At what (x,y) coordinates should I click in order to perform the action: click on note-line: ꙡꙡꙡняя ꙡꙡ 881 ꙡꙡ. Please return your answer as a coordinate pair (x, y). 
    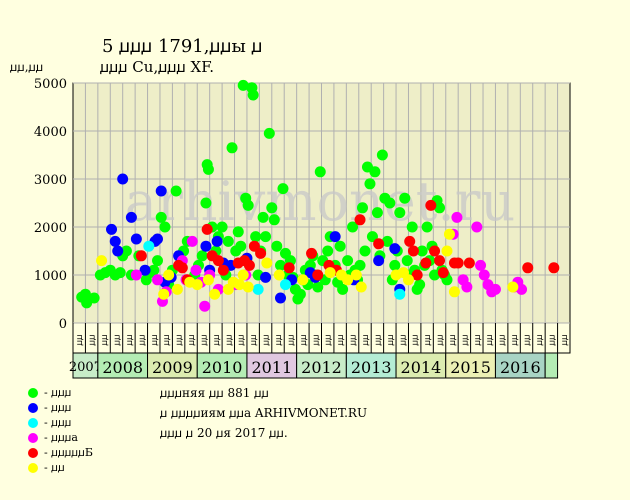
    Looking at the image, I should click on (214, 393).